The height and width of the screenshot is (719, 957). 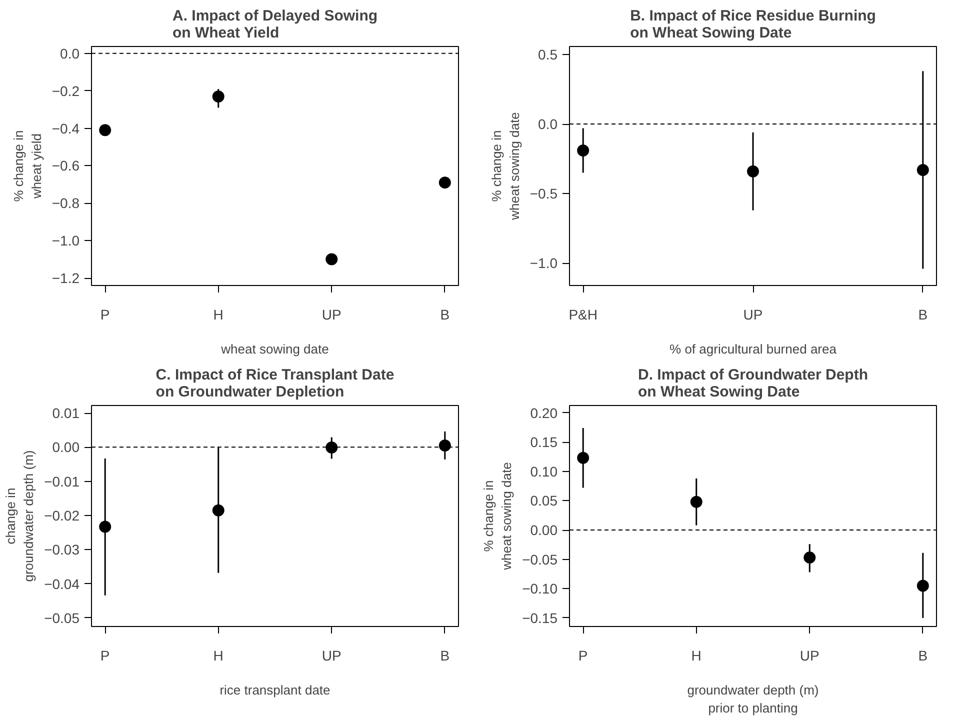 What do you see at coordinates (66, 413) in the screenshot?
I see `y-tick-label: 0.01` at bounding box center [66, 413].